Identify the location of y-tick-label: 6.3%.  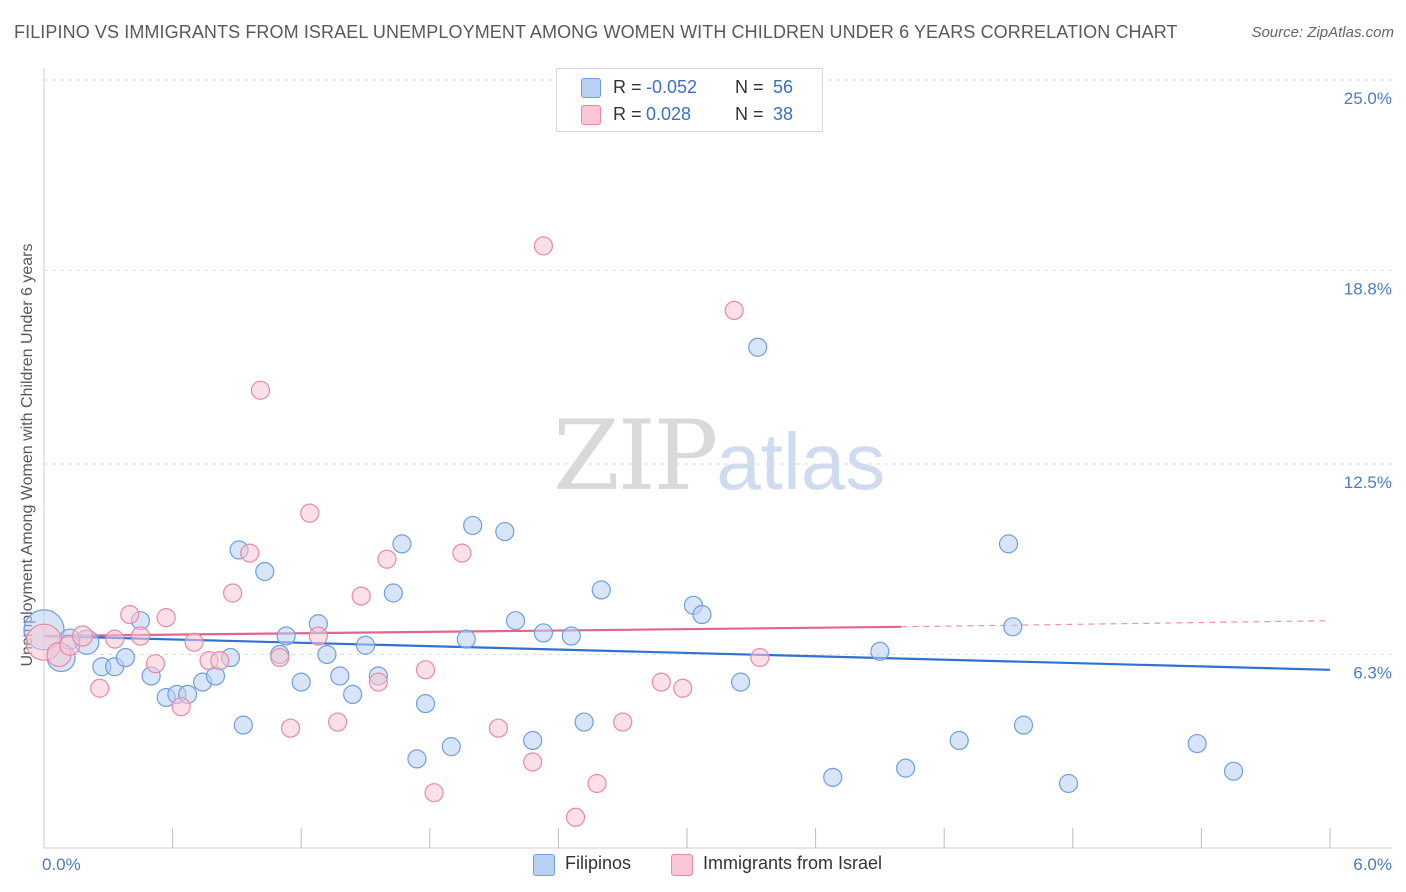
(1372, 672).